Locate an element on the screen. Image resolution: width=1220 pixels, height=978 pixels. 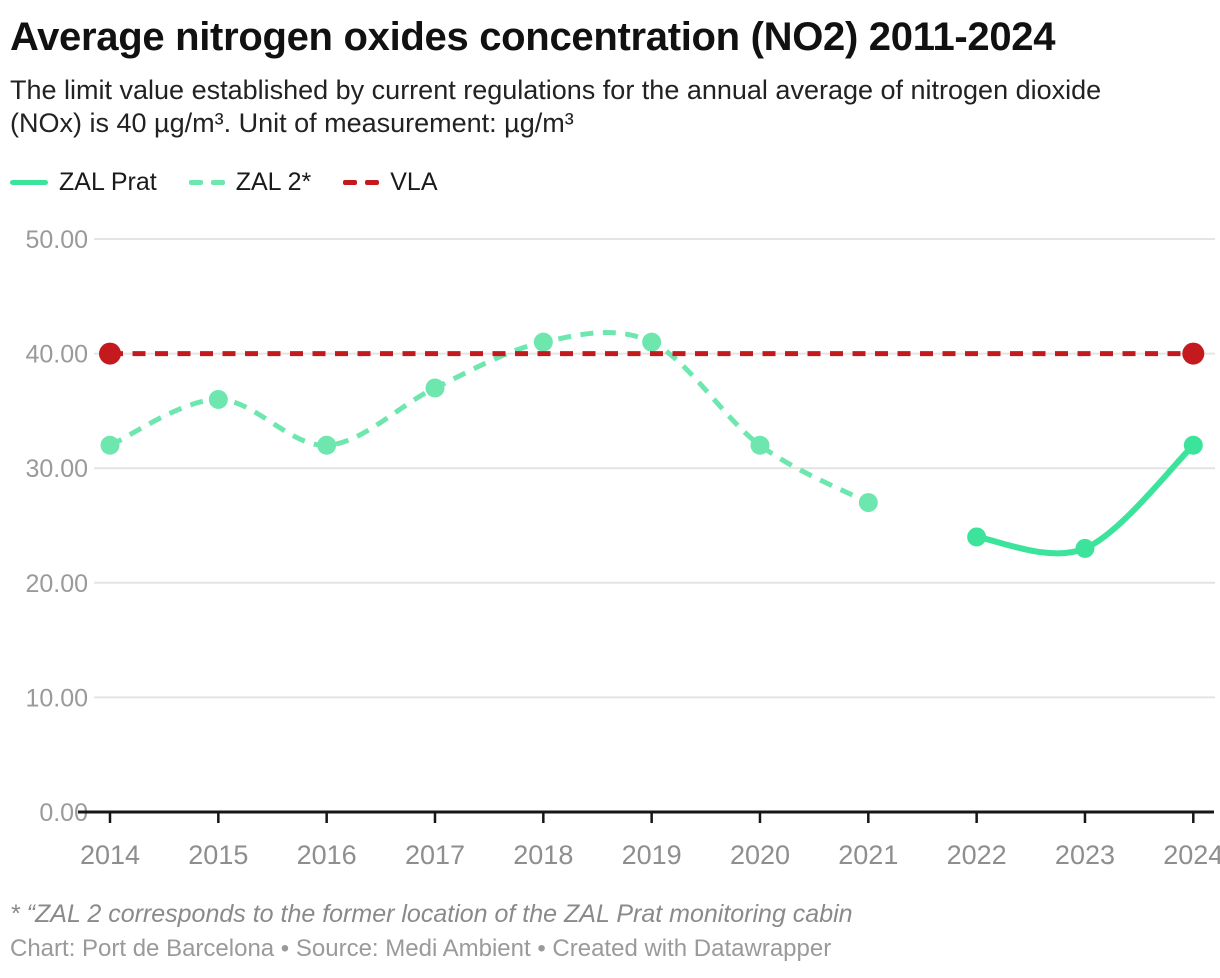
y-axis-label: 40.00 is located at coordinates (56, 355).